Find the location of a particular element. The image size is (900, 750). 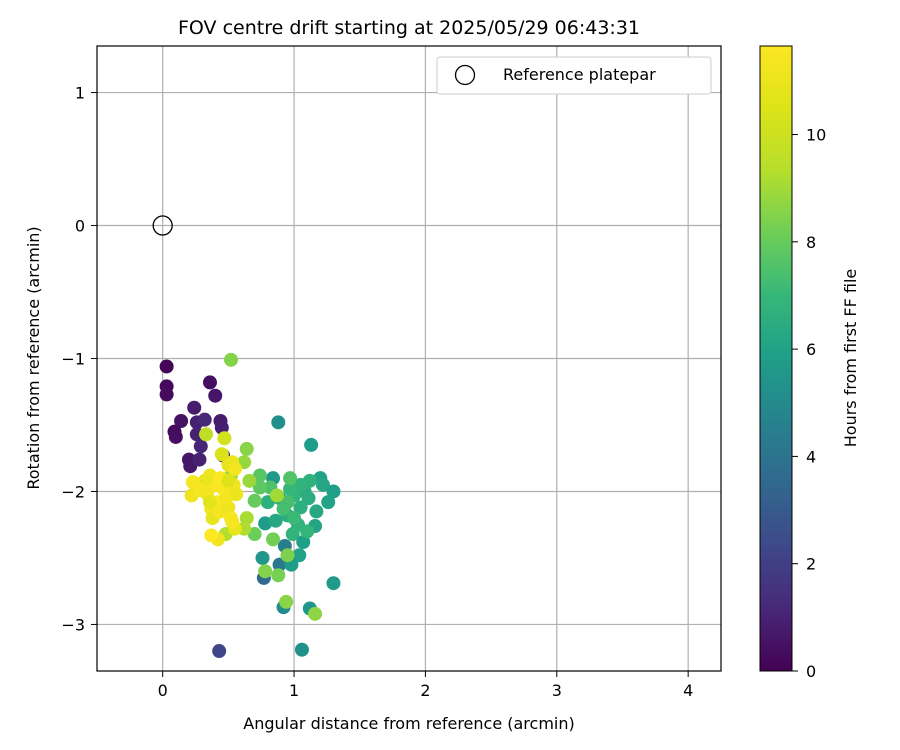

legend-box is located at coordinates (574, 75).